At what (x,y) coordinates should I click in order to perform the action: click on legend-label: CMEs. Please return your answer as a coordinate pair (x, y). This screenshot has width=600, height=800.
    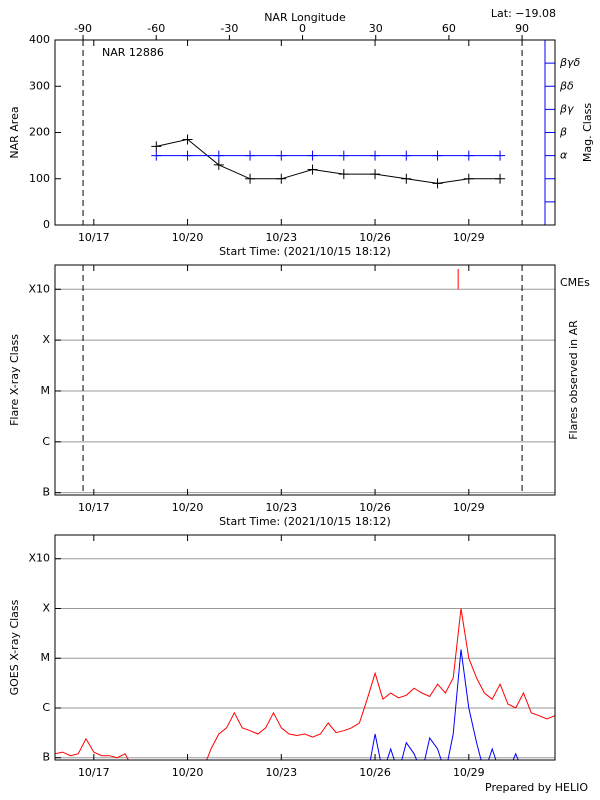
    Looking at the image, I should click on (575, 282).